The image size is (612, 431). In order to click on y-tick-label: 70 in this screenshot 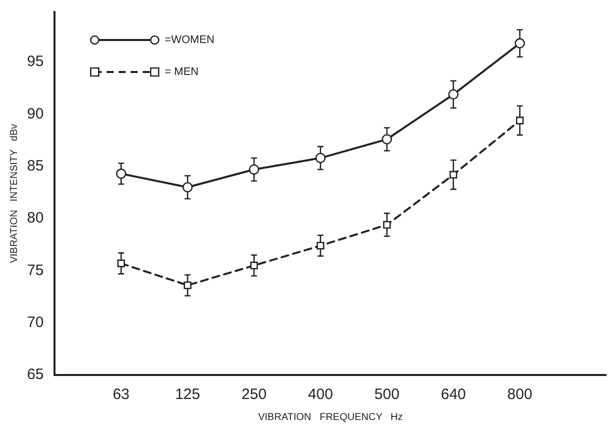, I will do `click(35, 322)`.